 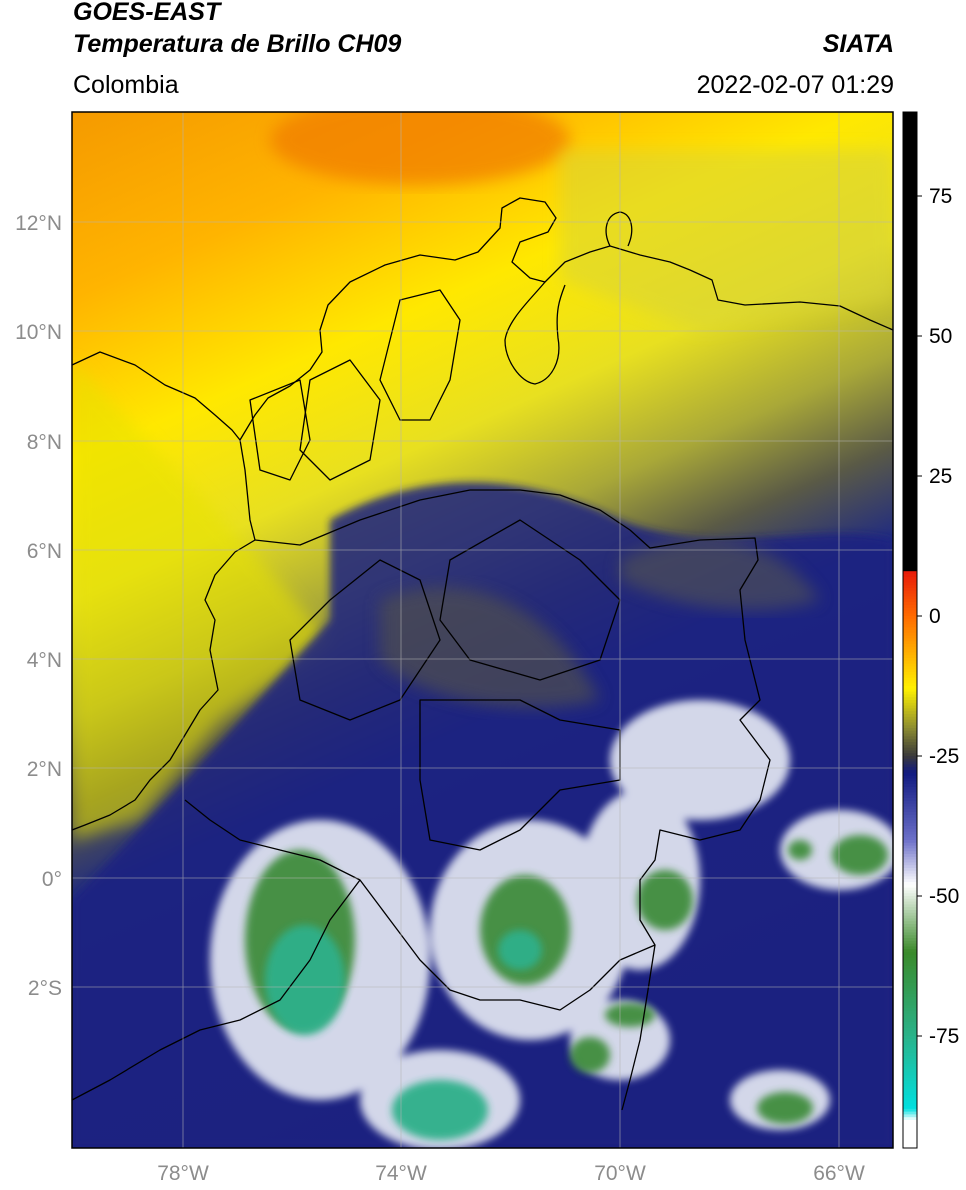 What do you see at coordinates (938, 616) in the screenshot?
I see `colorbar-ticks: 75 50 25 0 -25 -50 -75` at bounding box center [938, 616].